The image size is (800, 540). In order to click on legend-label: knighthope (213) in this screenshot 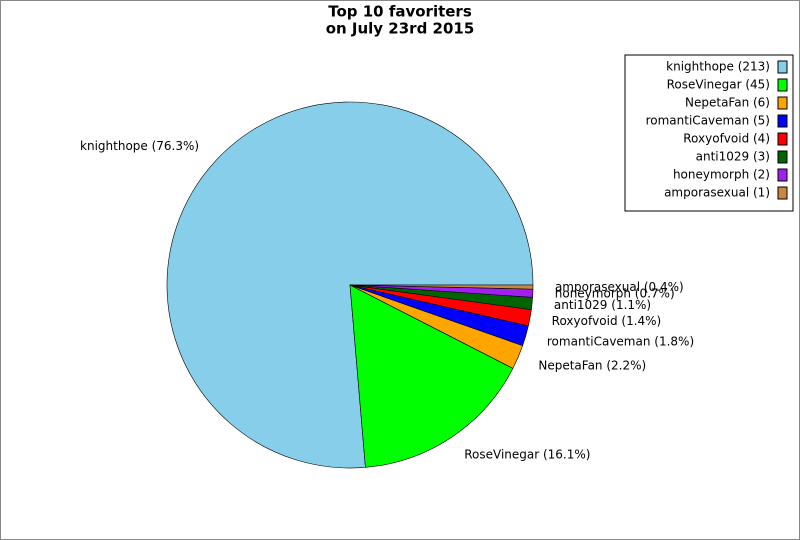, I will do `click(718, 67)`.